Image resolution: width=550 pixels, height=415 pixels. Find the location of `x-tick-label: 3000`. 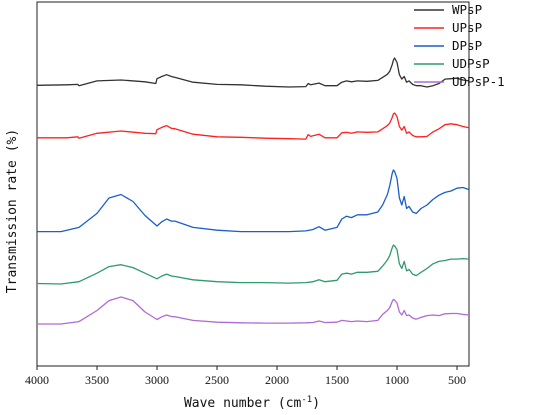

x-tick-label: 3000 is located at coordinates (157, 380).